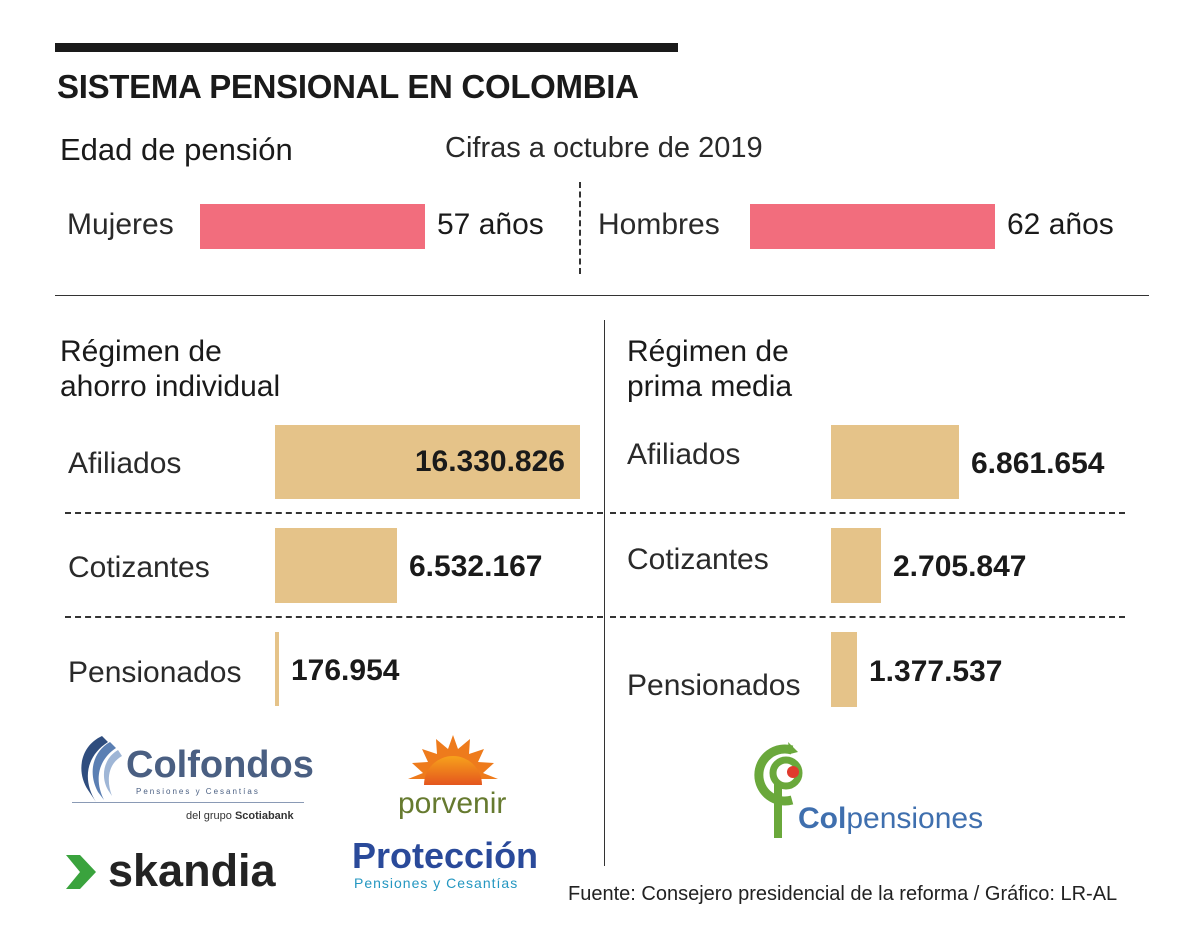  Describe the element at coordinates (345, 670) in the screenshot. I see `left-value-label: 176.954` at that location.